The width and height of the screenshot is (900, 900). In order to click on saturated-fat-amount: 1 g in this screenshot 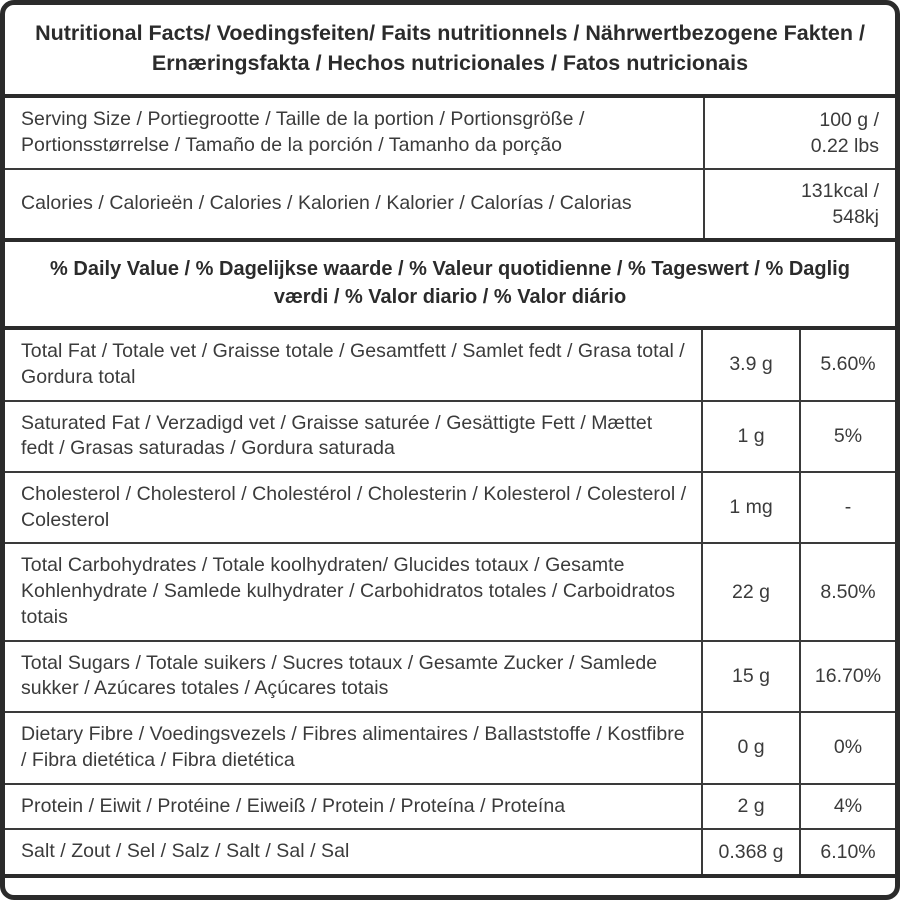, I will do `click(750, 436)`.